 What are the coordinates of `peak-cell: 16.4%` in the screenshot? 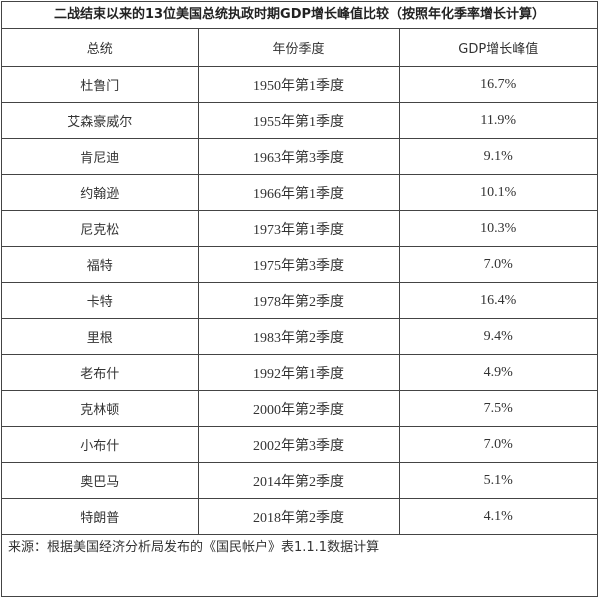 It's located at (498, 300).